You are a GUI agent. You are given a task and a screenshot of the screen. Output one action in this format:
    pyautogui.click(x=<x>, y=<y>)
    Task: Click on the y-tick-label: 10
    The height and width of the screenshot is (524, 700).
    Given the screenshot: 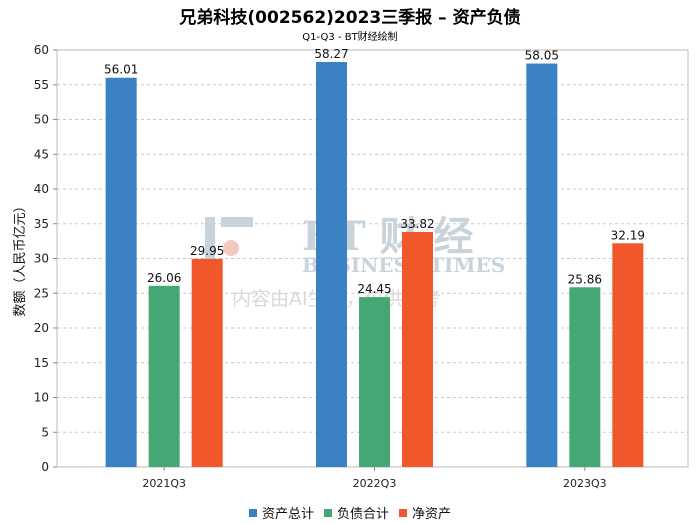 What is the action you would take?
    pyautogui.click(x=41, y=398)
    